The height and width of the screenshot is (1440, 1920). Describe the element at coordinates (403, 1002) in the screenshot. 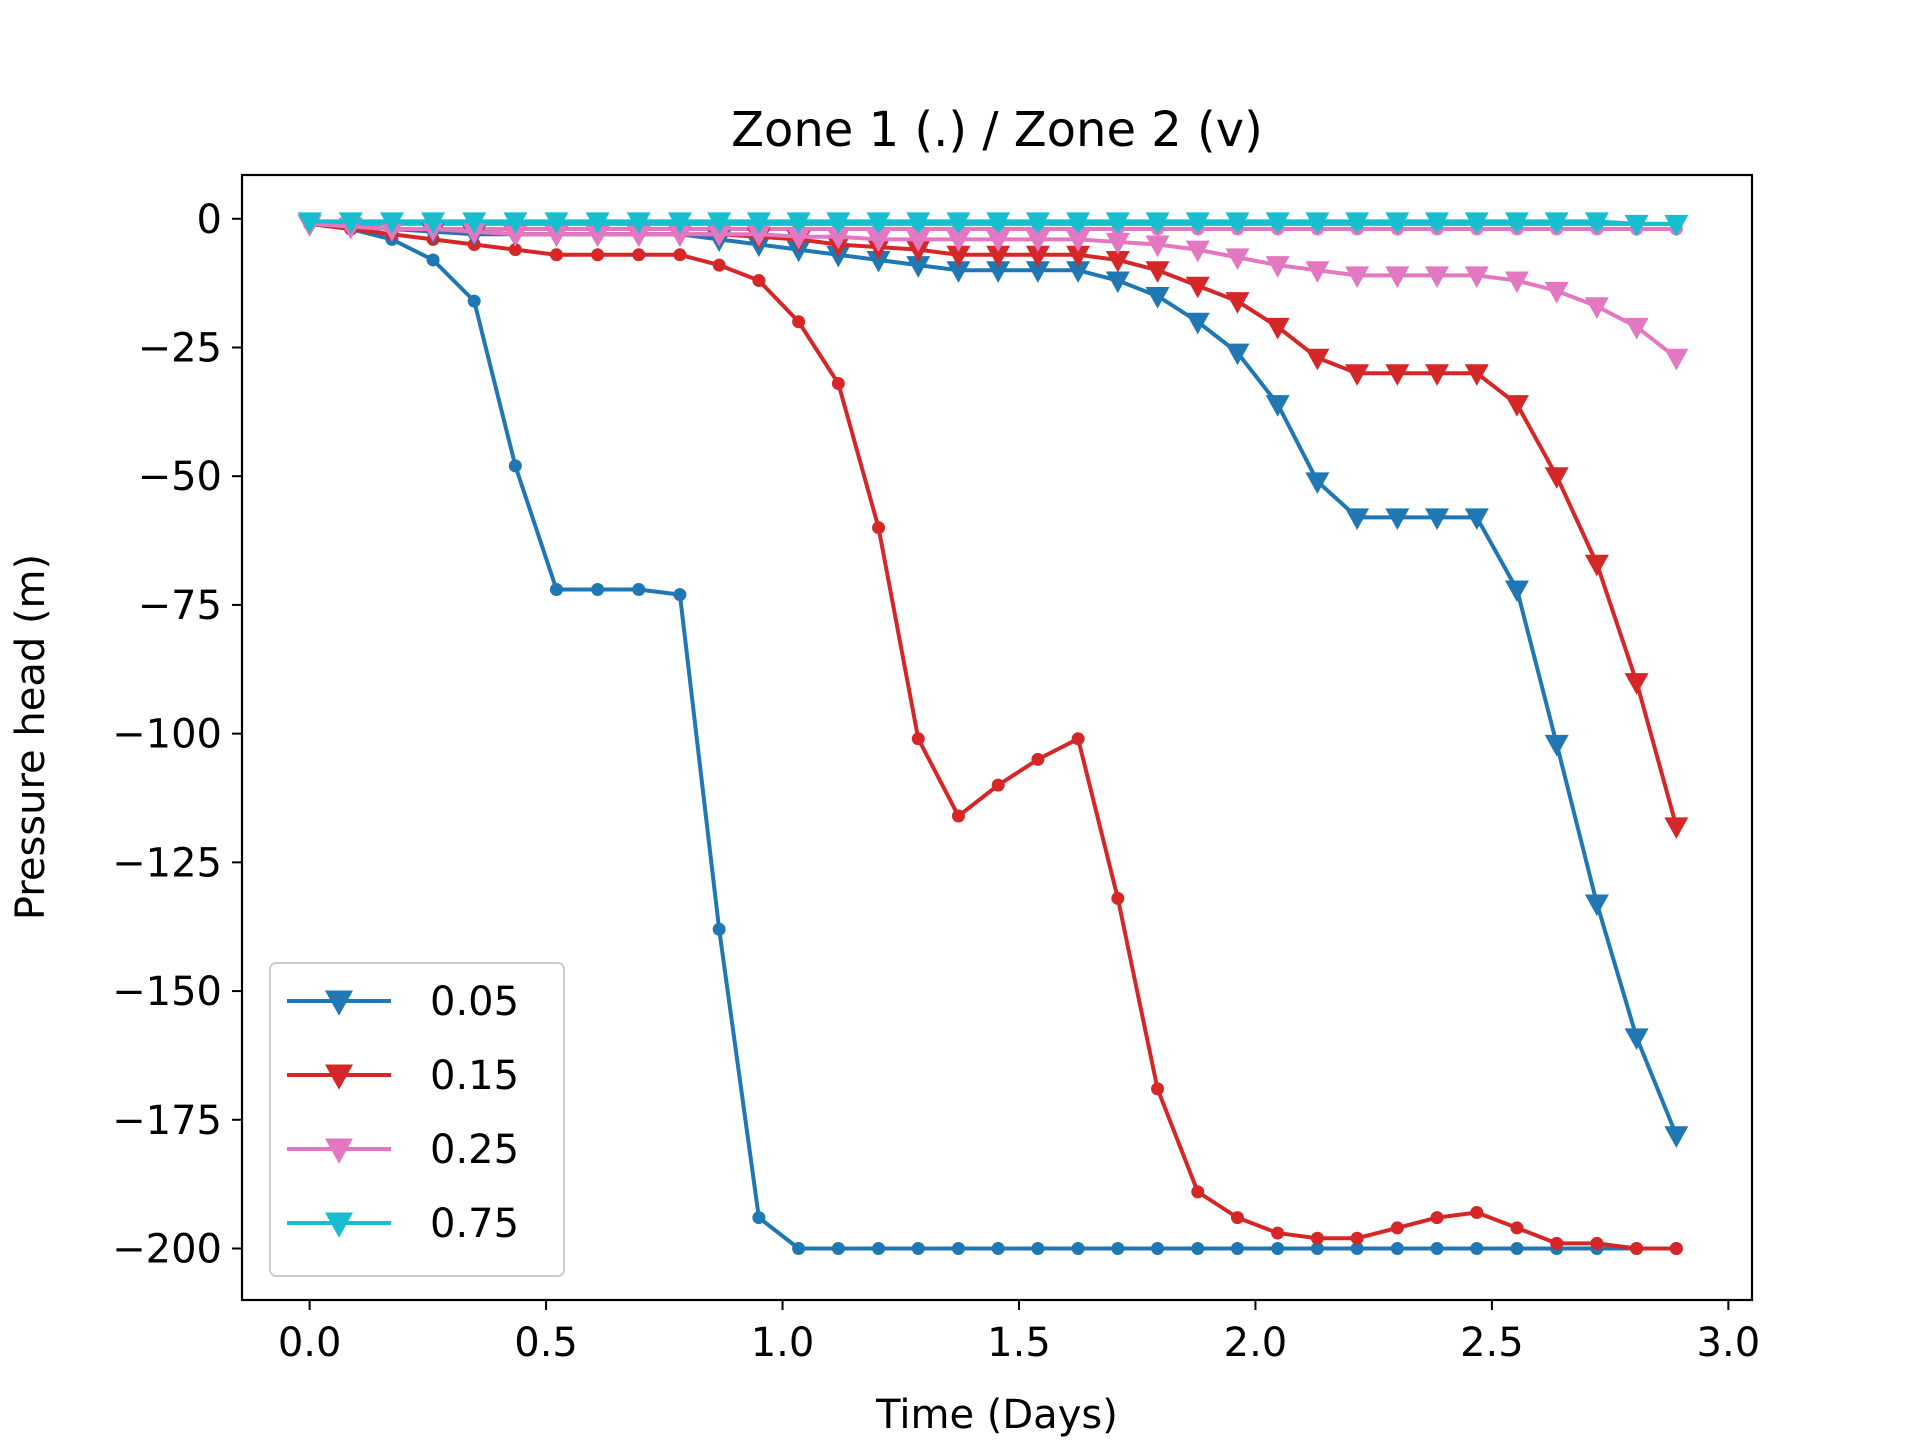

I see `legend-item: 0.05` at that location.